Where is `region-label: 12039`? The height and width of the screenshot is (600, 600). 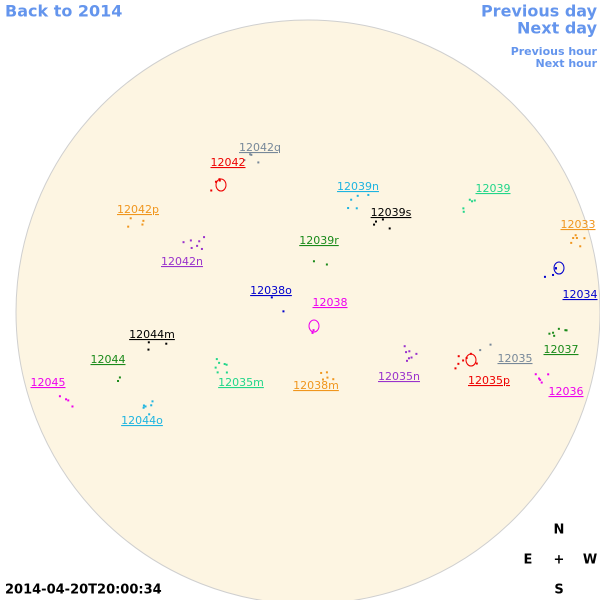 region-label: 12039 is located at coordinates (493, 188).